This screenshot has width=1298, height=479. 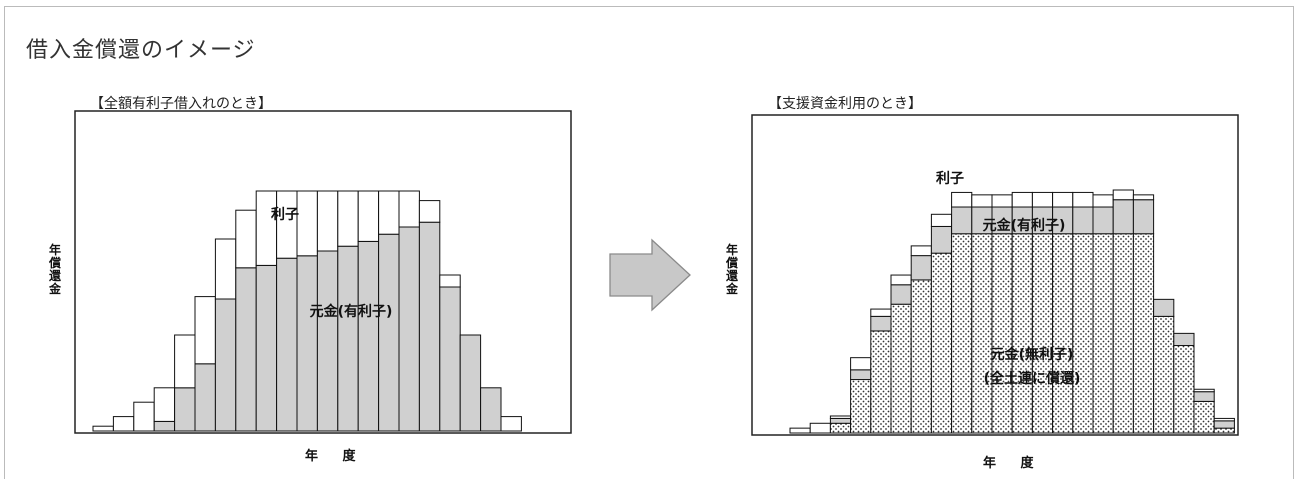 What do you see at coordinates (1032, 354) in the screenshot?
I see `label-principal-interest-free: 元金(無利子)` at bounding box center [1032, 354].